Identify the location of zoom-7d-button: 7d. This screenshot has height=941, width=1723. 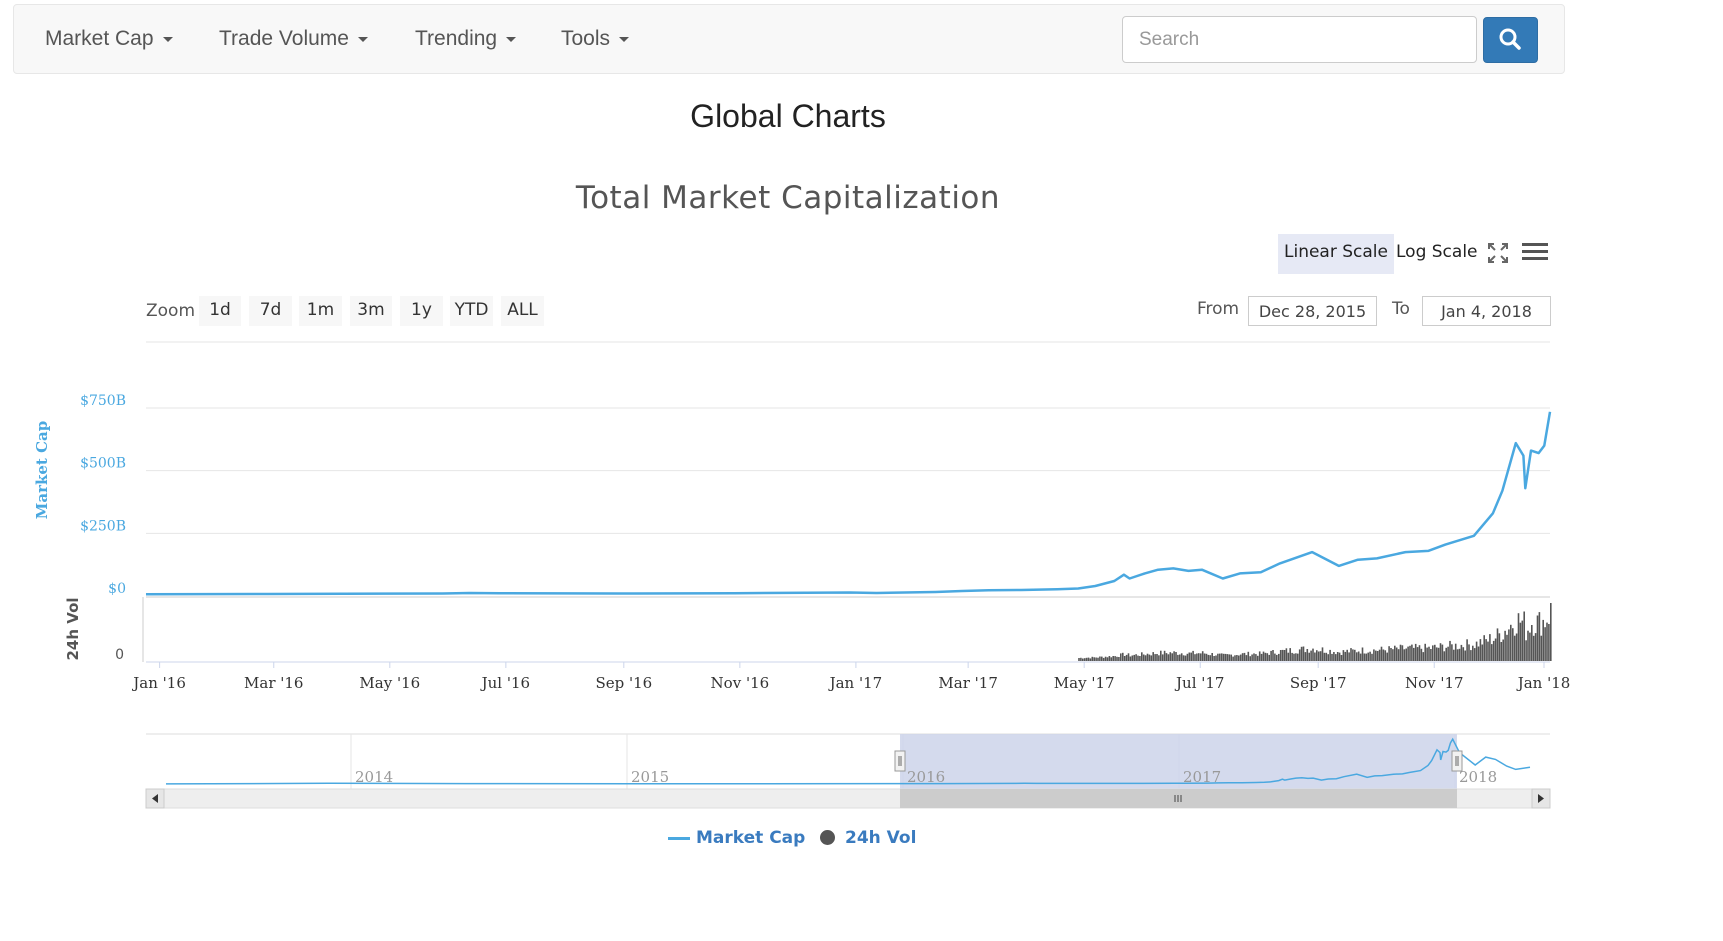
(270, 311).